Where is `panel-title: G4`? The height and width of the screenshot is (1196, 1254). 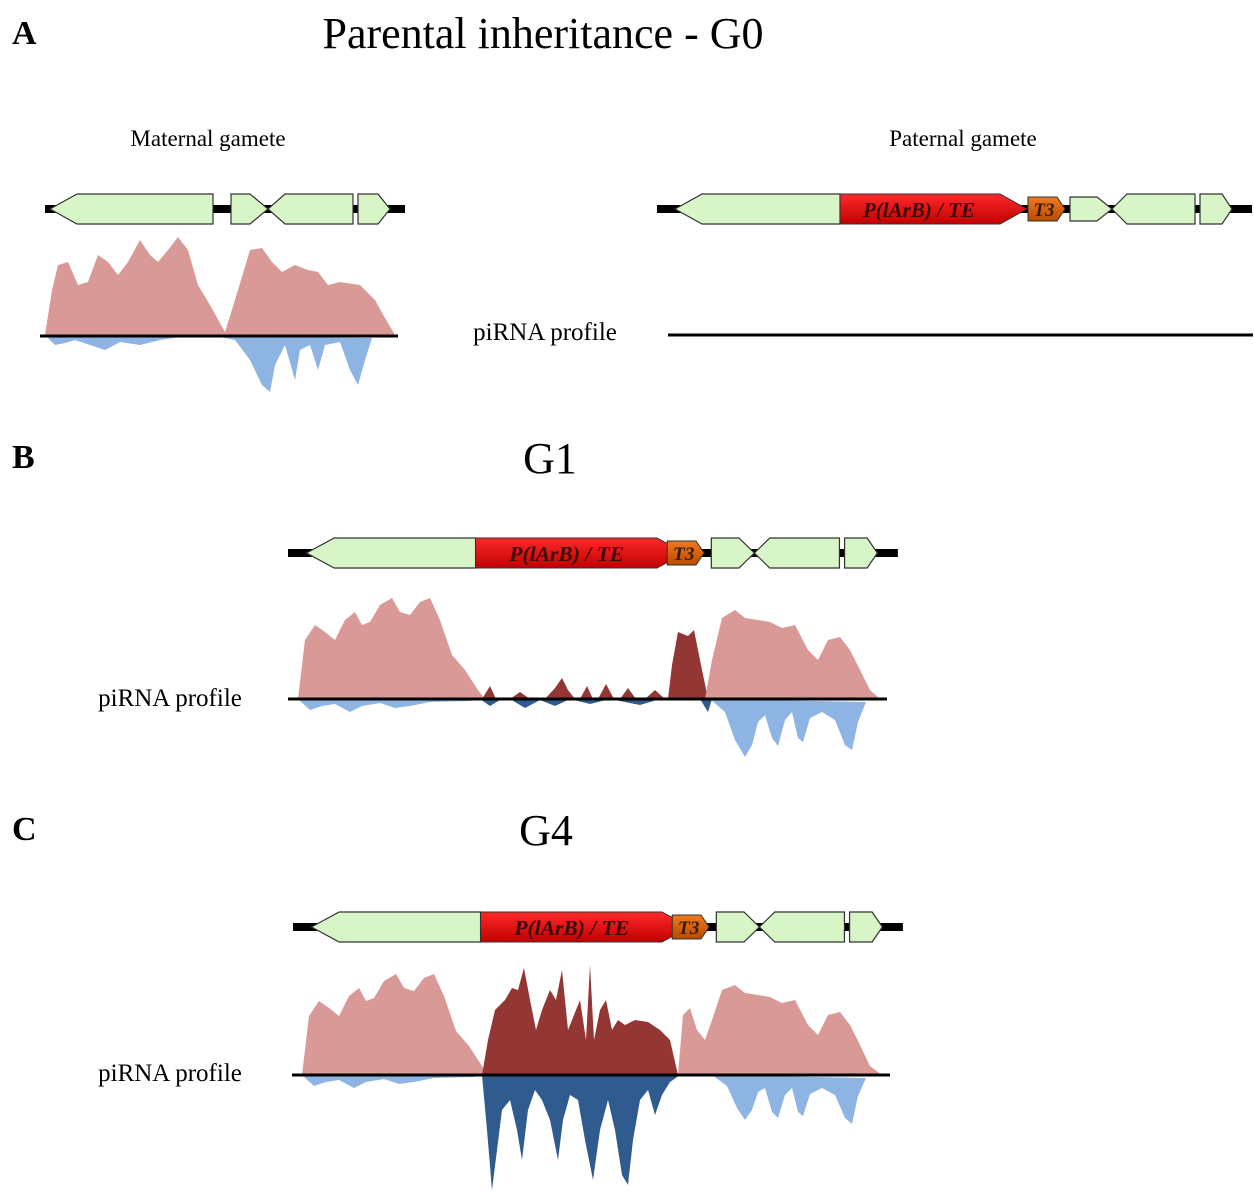
panel-title: G4 is located at coordinates (546, 830).